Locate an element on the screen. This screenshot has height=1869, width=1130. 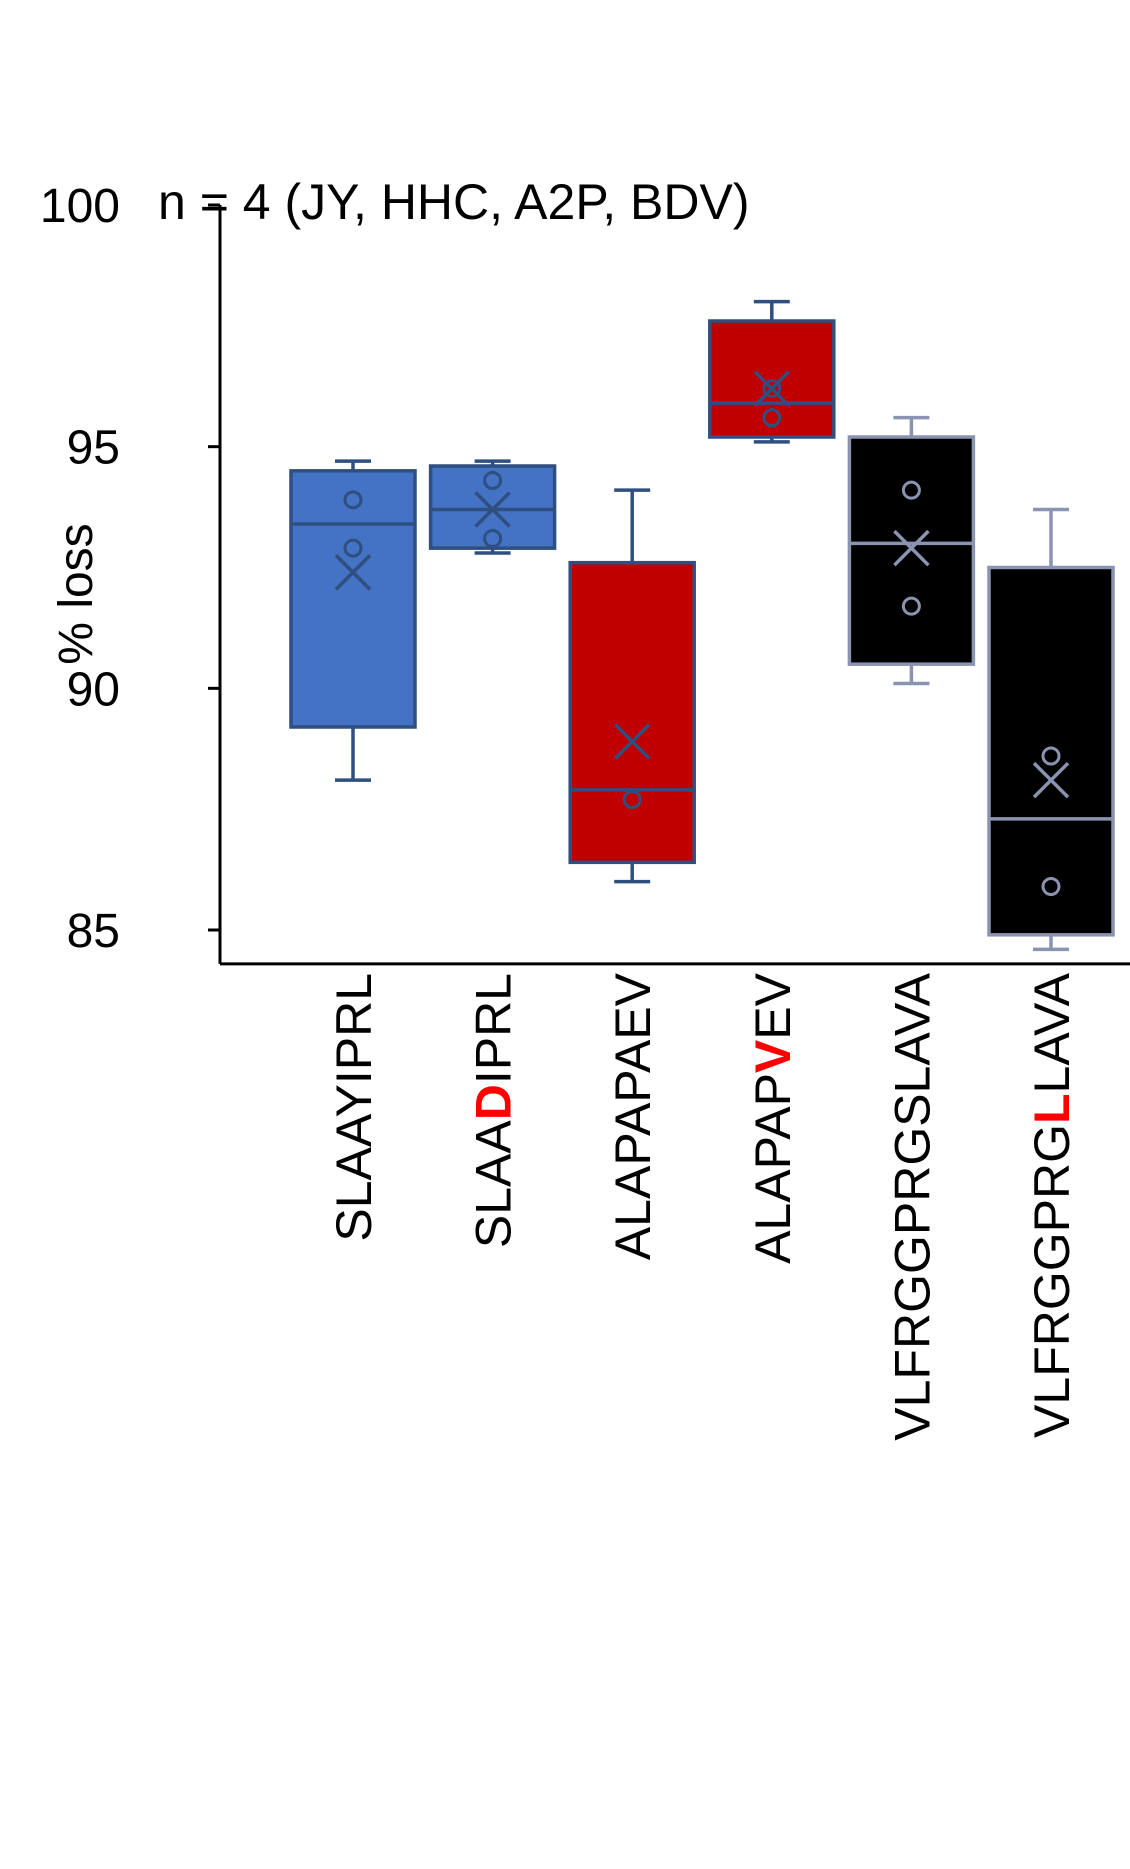
category-label-highlight: D is located at coordinates (494, 1102).